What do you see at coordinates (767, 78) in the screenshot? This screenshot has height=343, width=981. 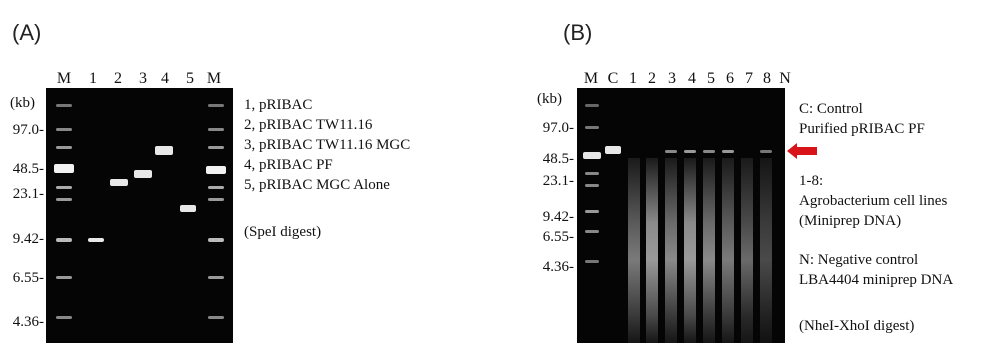 I see `lane-label: 8` at bounding box center [767, 78].